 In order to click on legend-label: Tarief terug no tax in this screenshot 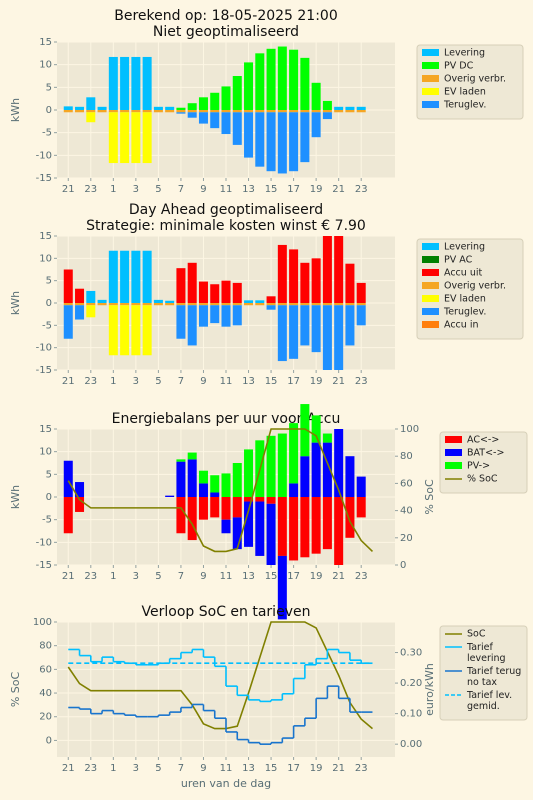, I will do `click(493, 677)`.